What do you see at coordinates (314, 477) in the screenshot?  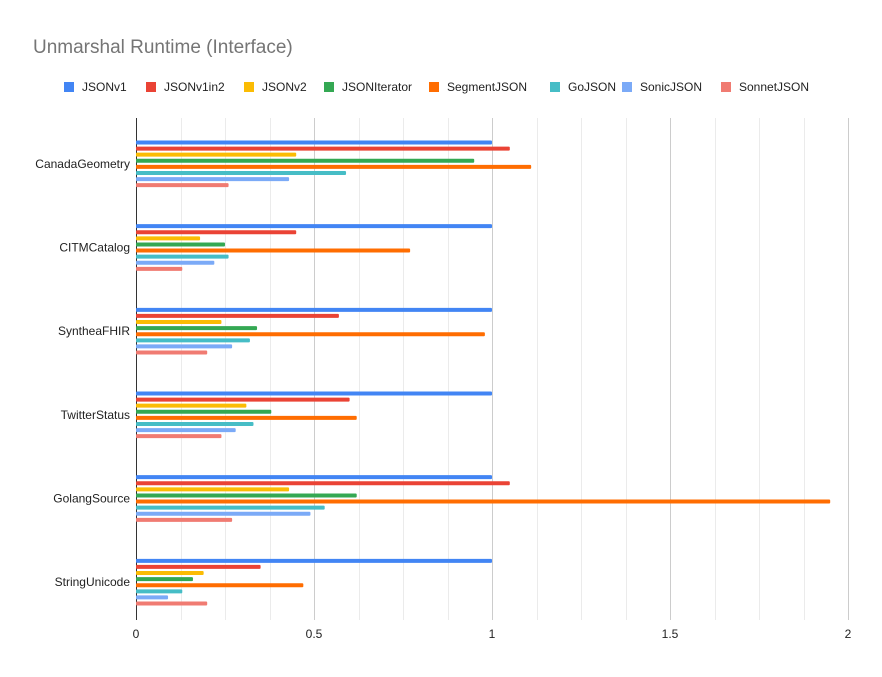 I see `bar-jsonv1-golangsource` at bounding box center [314, 477].